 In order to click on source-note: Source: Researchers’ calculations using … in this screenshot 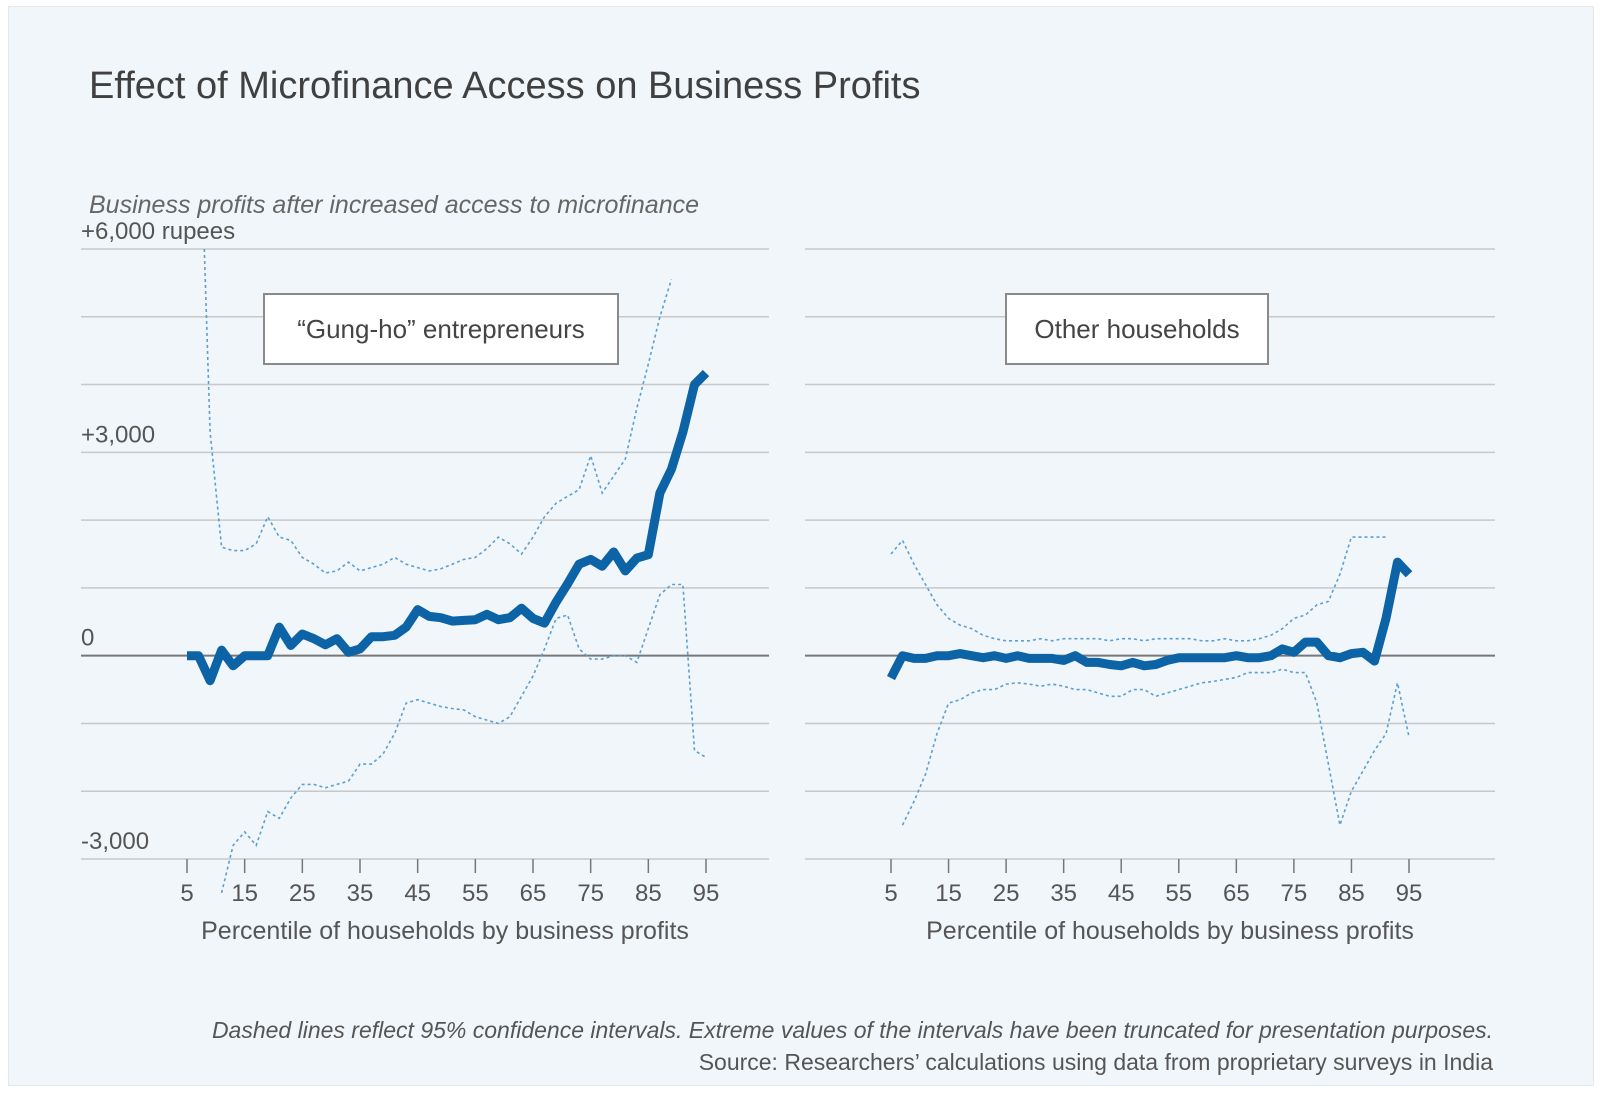, I will do `click(1095, 1062)`.